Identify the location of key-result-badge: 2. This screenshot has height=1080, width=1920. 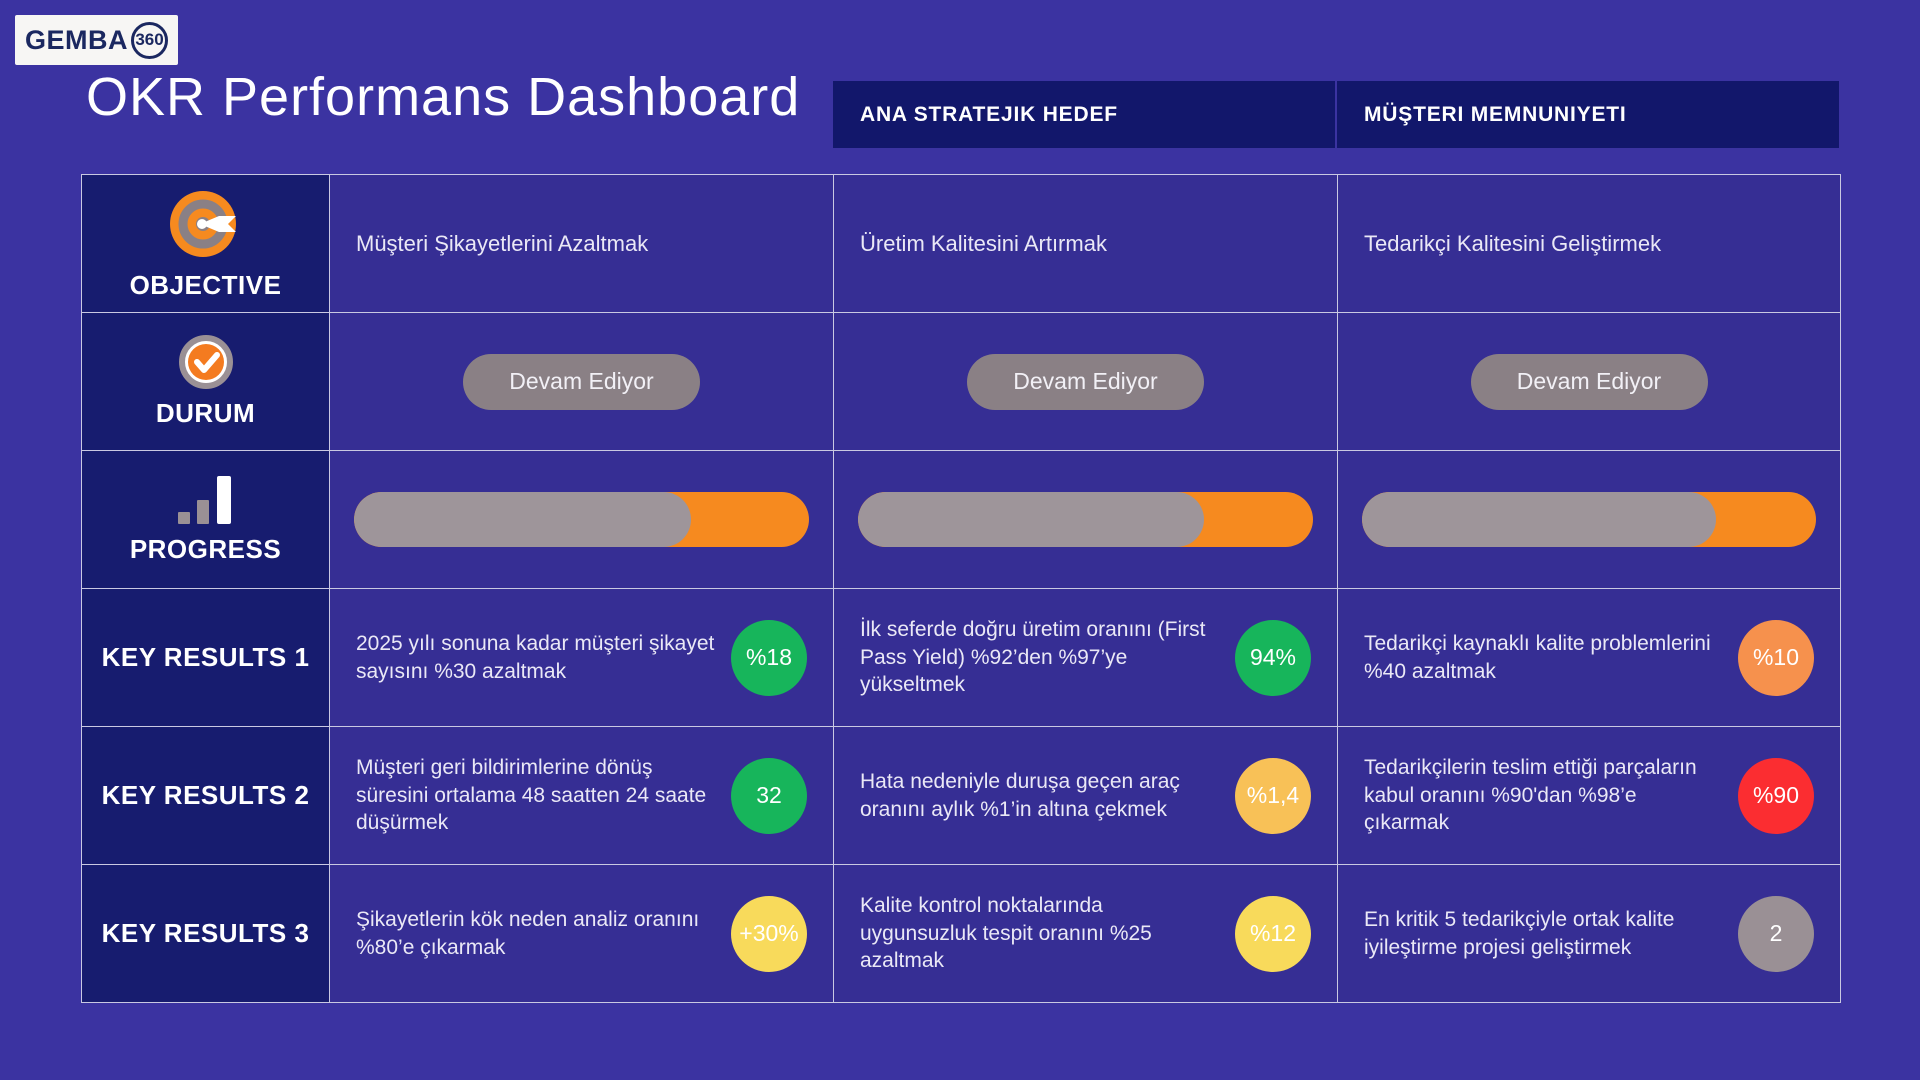
(1776, 933).